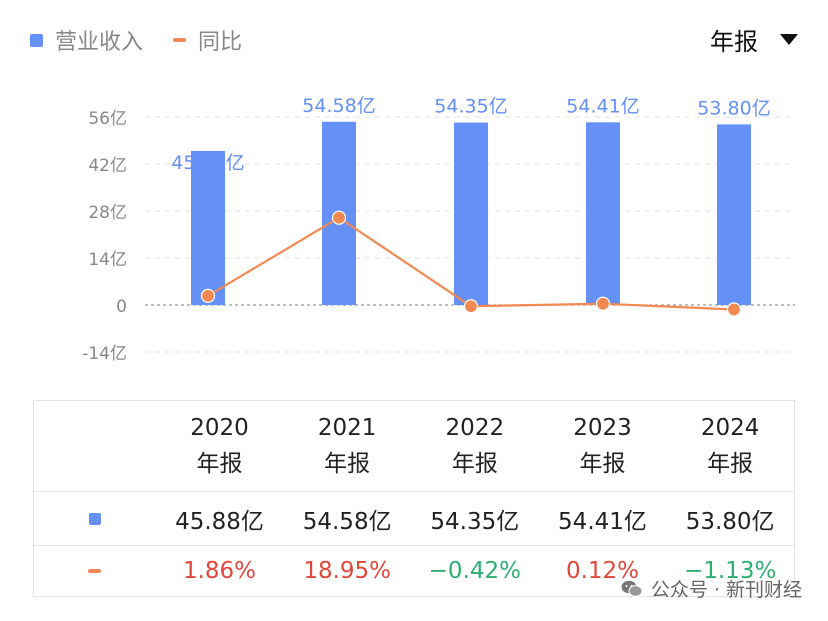 The height and width of the screenshot is (621, 828). Describe the element at coordinates (107, 260) in the screenshot. I see `y-tick-label: 14亿` at that location.